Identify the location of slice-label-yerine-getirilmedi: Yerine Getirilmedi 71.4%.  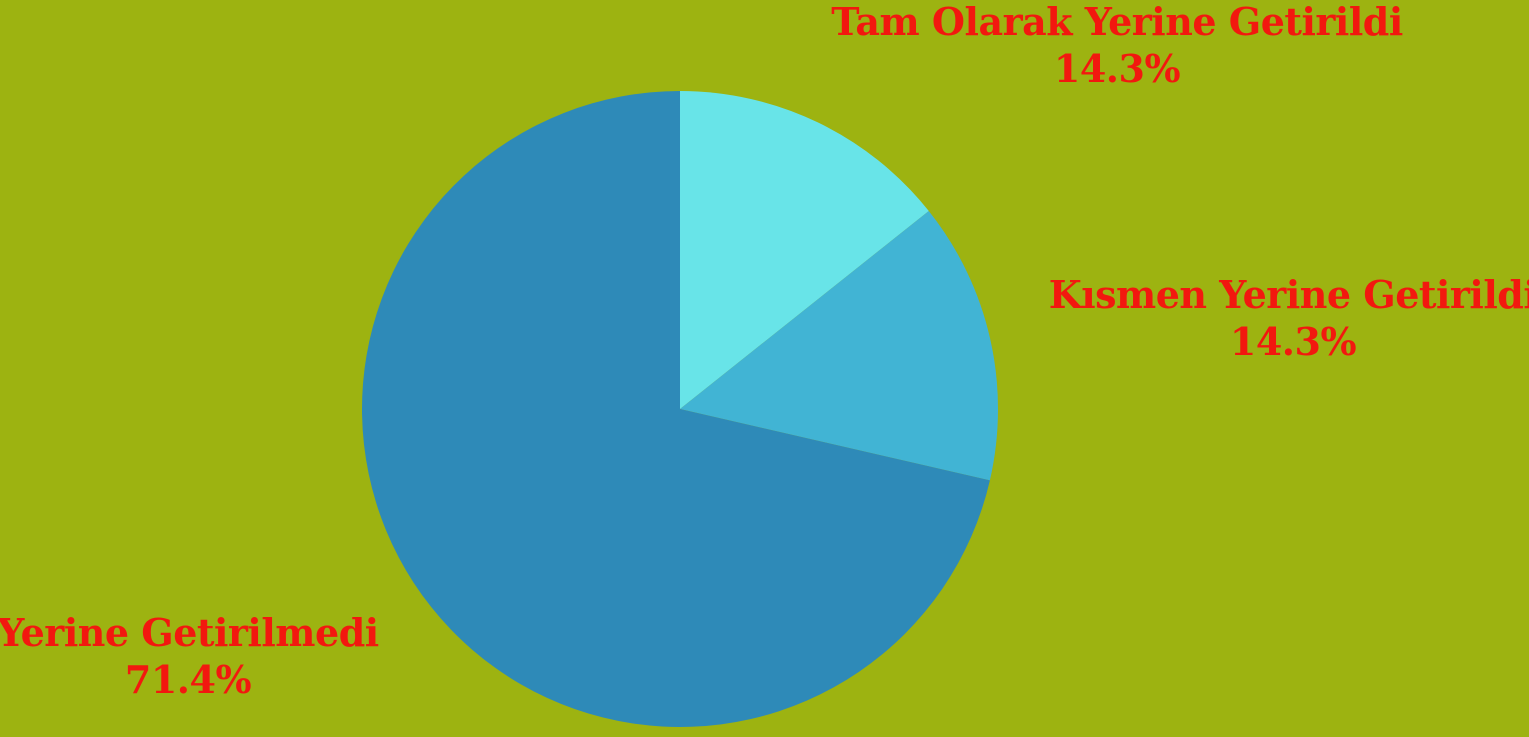
(189, 658).